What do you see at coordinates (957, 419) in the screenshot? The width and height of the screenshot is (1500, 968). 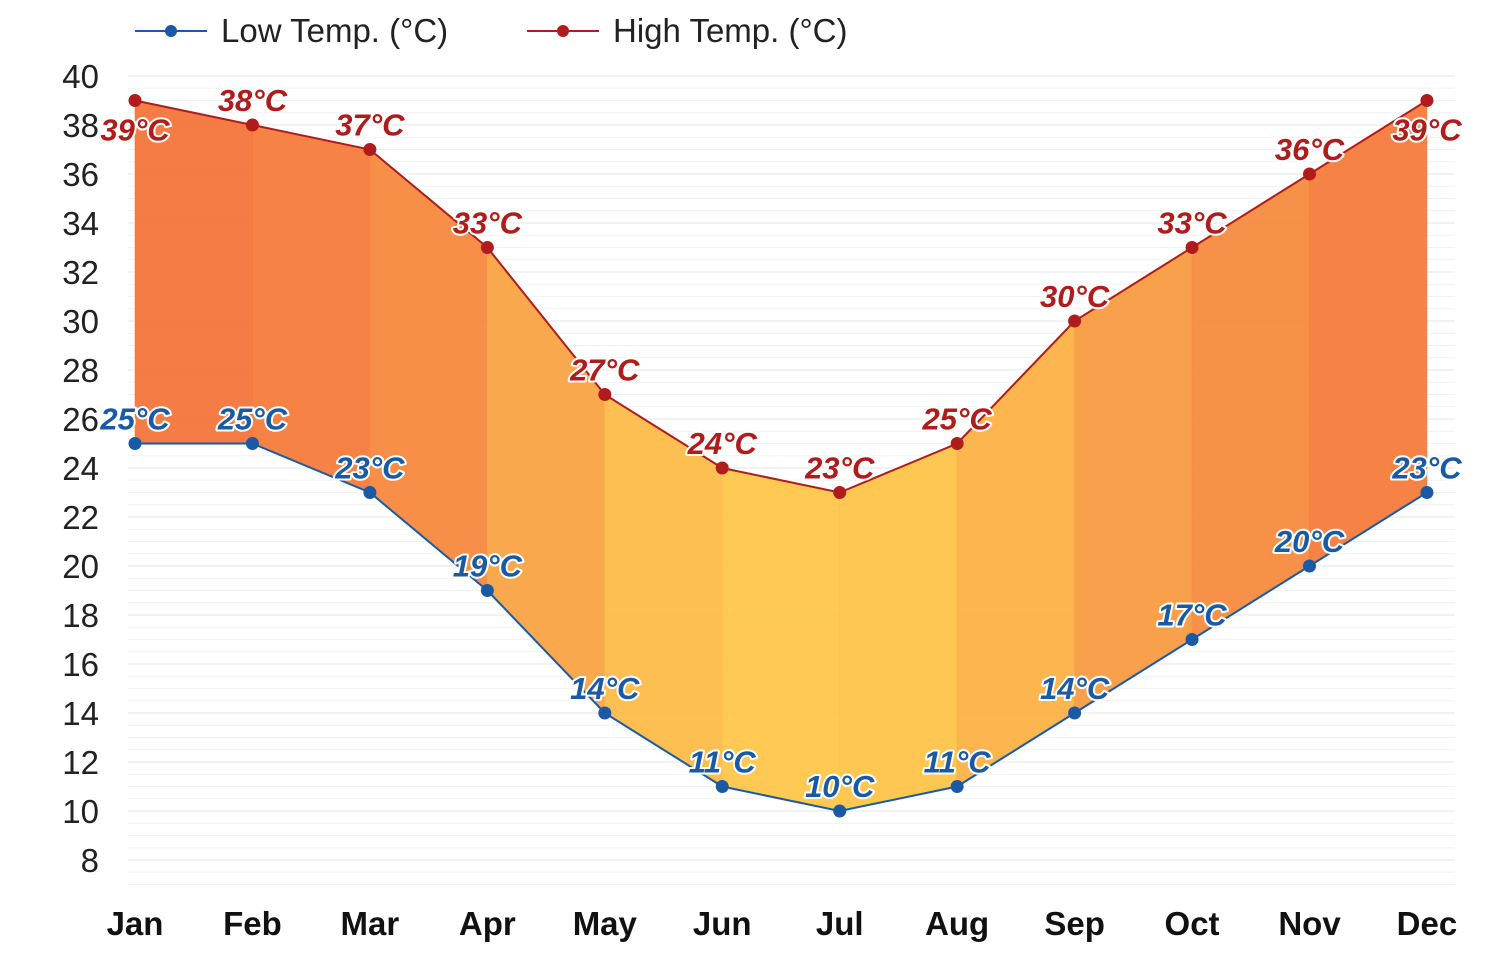 I see `high-temp-data-label: 25°C` at bounding box center [957, 419].